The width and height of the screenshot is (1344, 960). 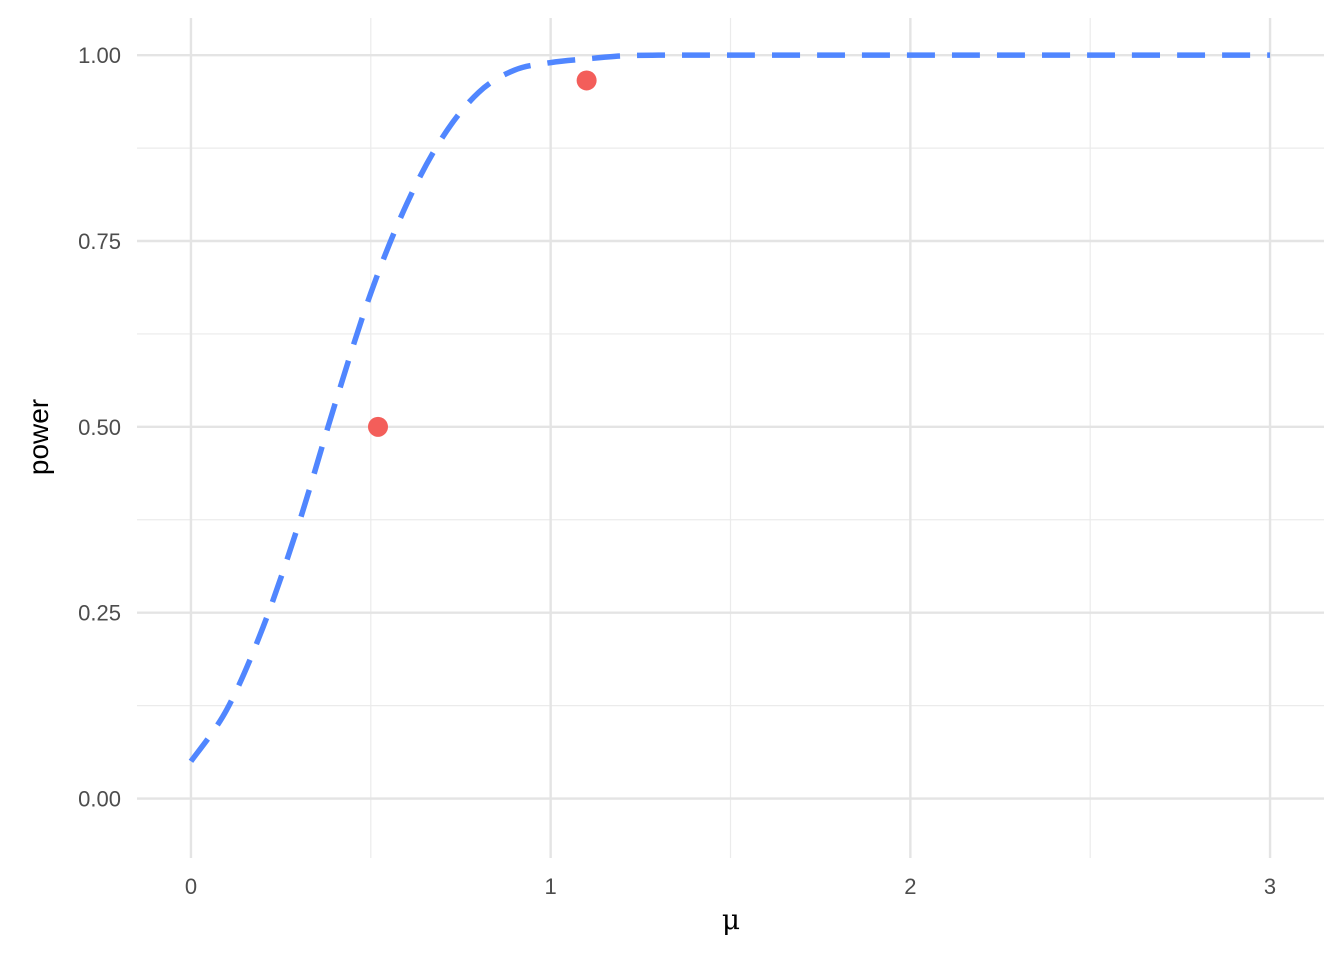 What do you see at coordinates (910, 886) in the screenshot?
I see `x-tick-label: 2` at bounding box center [910, 886].